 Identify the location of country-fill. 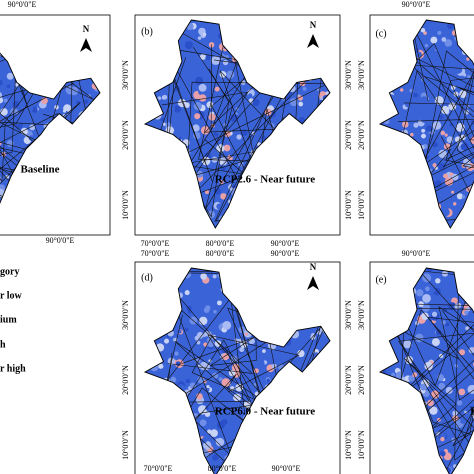
(50, 124).